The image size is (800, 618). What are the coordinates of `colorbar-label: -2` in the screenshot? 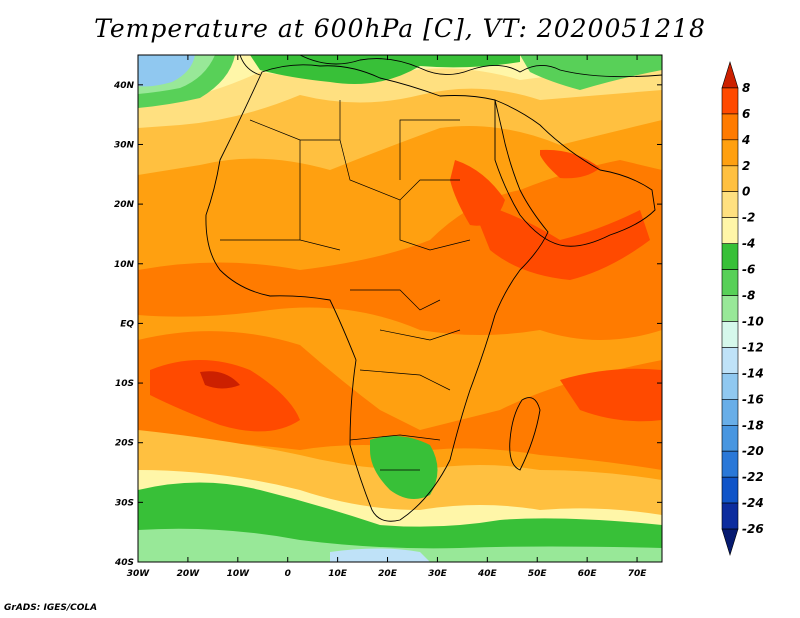 It's located at (748, 218).